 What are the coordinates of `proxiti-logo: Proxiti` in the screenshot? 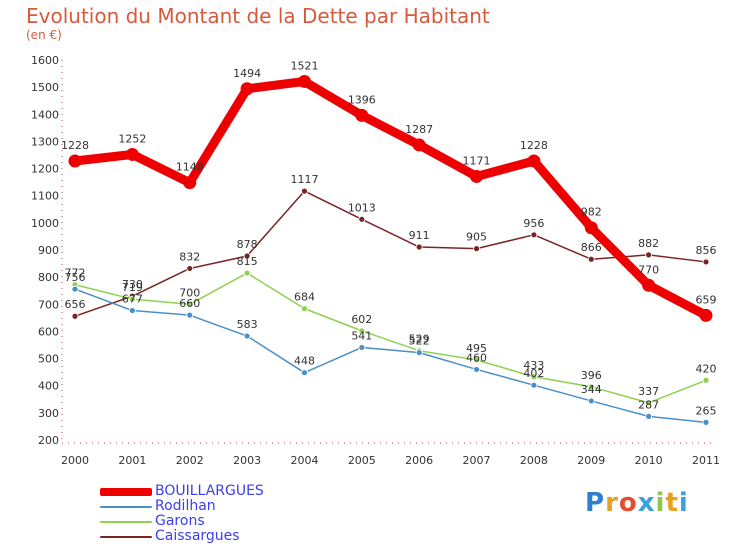 It's located at (637, 503).